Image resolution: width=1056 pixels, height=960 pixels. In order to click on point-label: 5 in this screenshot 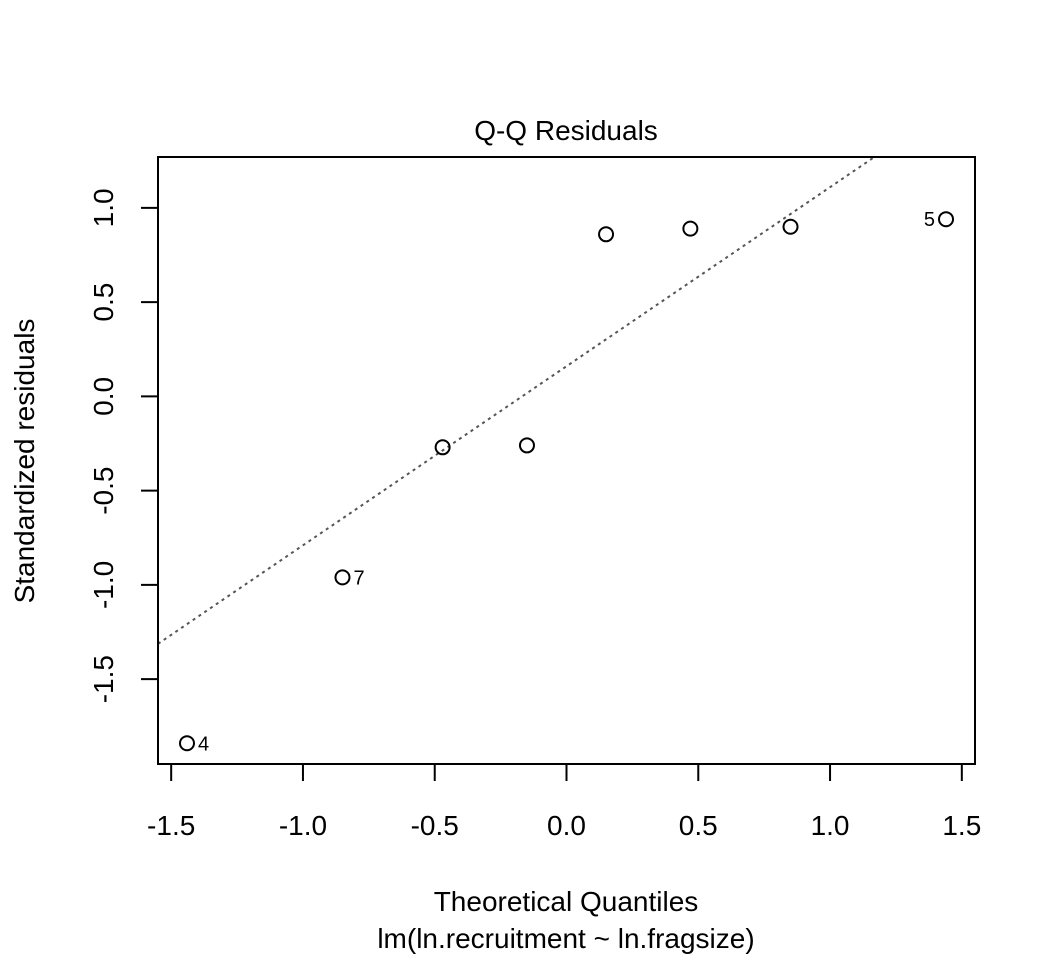, I will do `click(929, 220)`.